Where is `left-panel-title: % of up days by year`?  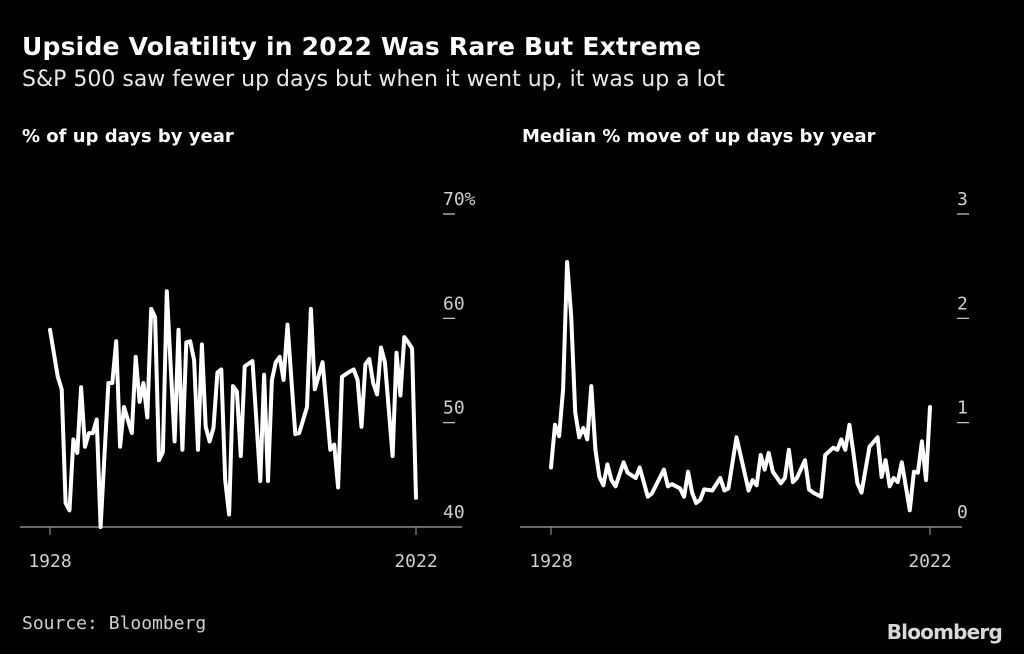
left-panel-title: % of up days by year is located at coordinates (128, 136).